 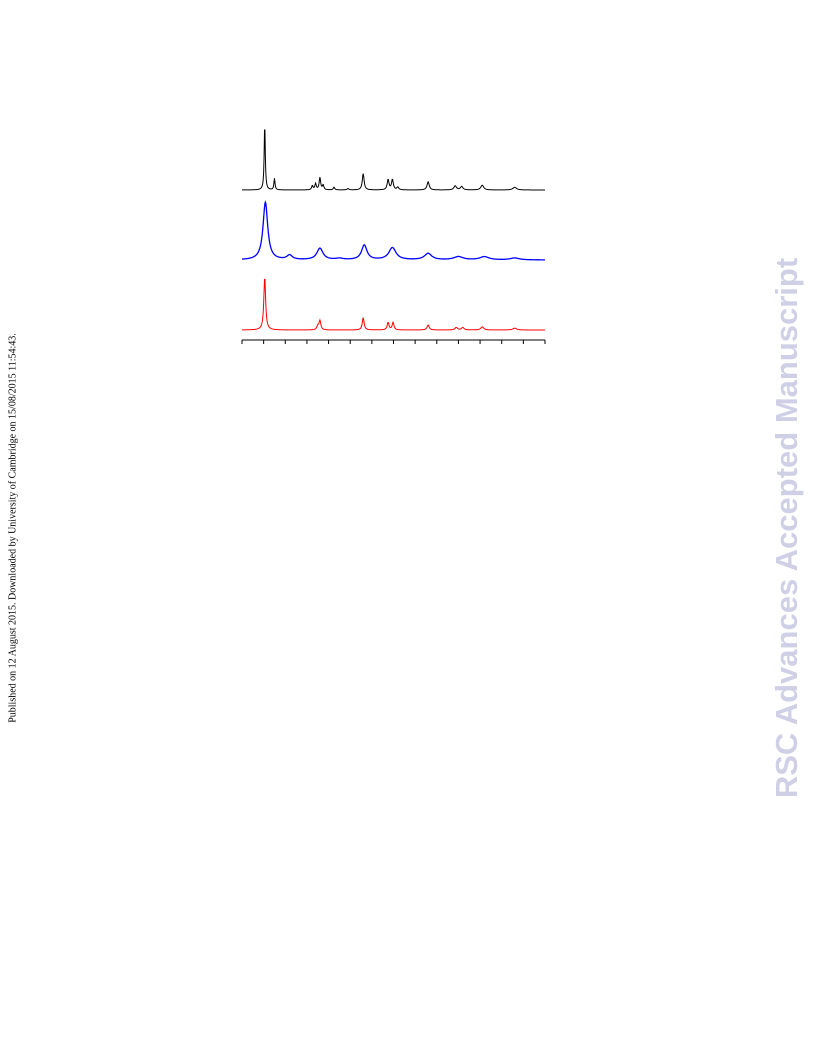 I want to click on series-layer, so click(x=393, y=230).